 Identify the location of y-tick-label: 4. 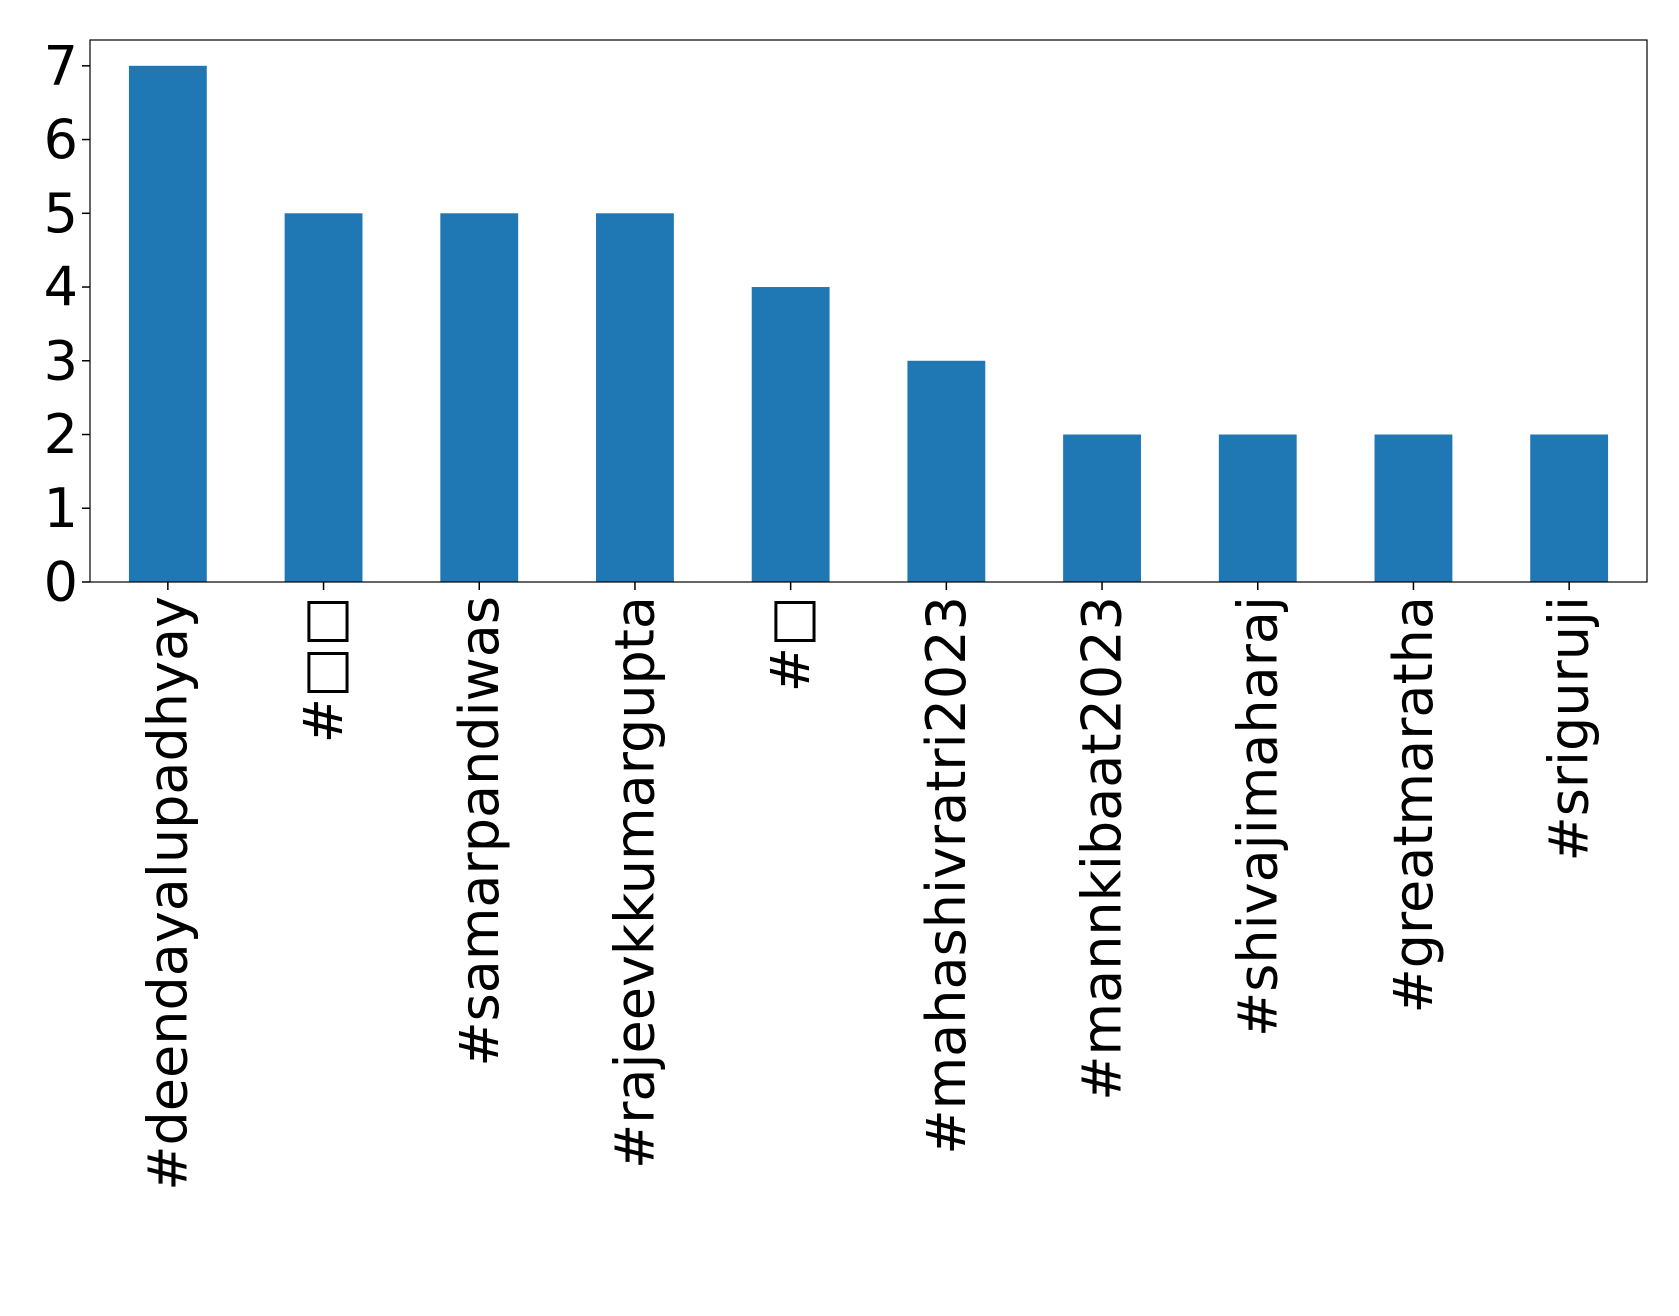
(61, 287).